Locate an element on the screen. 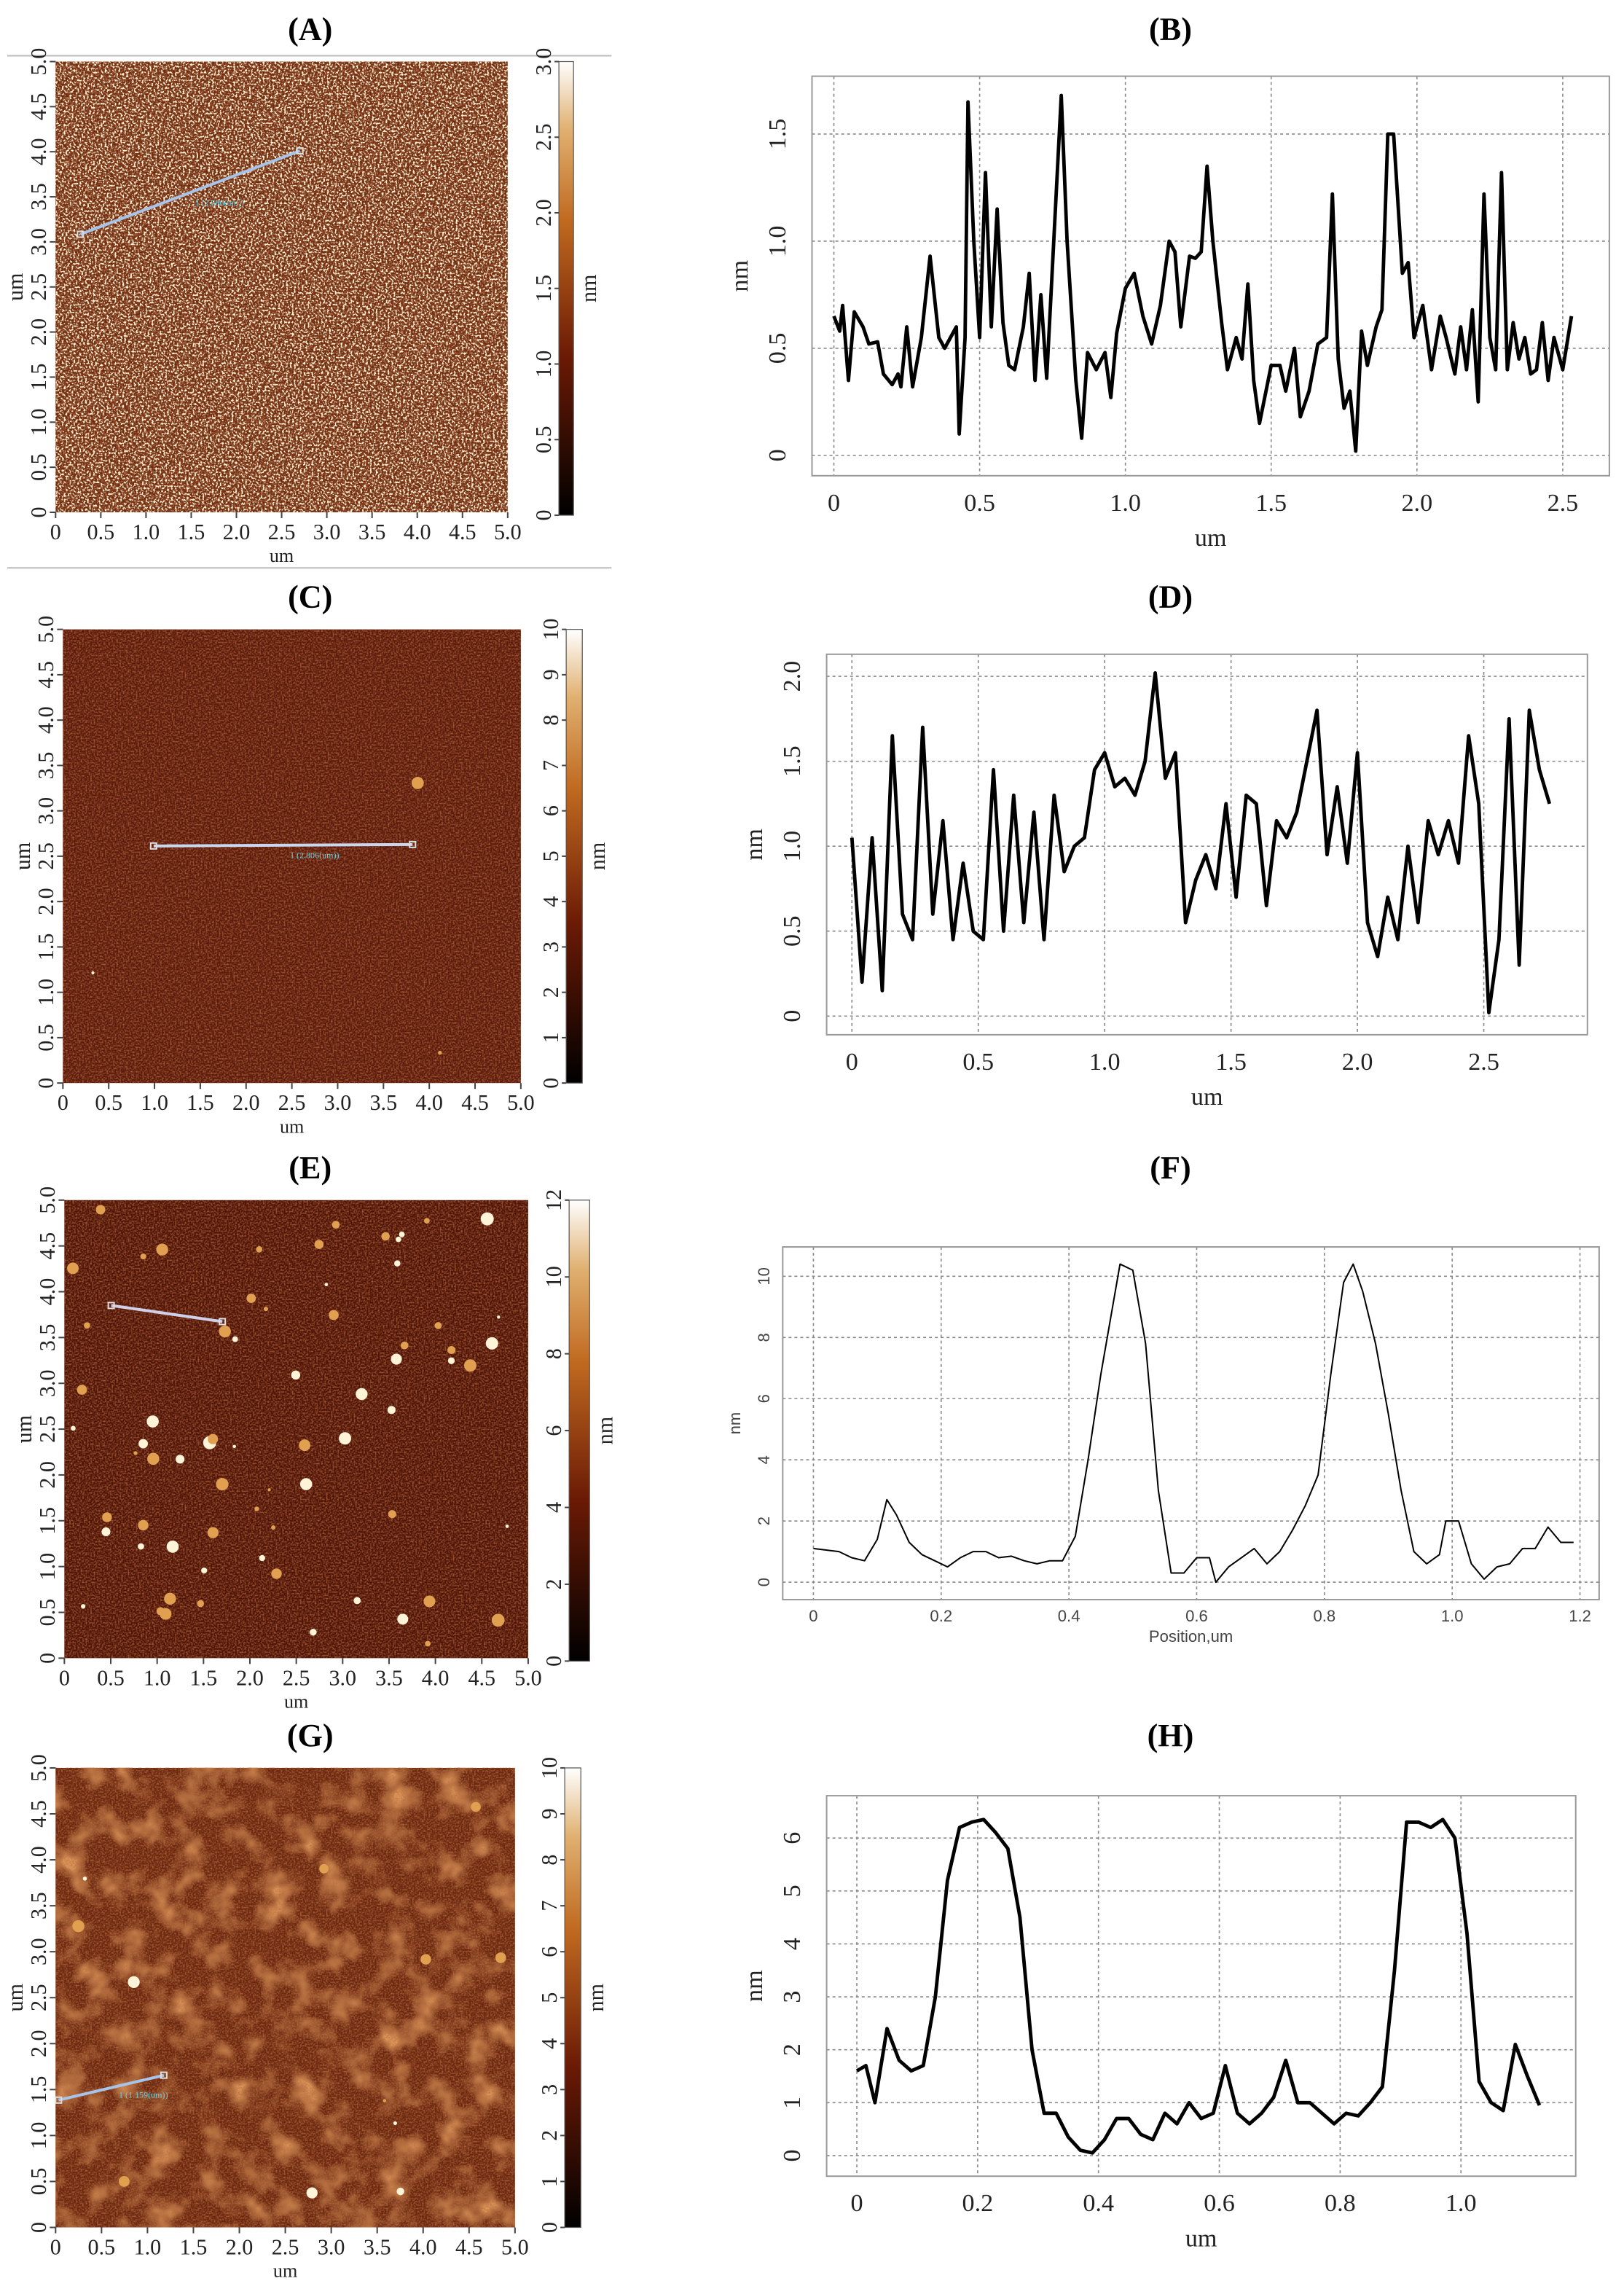 The image size is (1624, 2289). x-tick-label: 2.0 is located at coordinates (246, 1102).